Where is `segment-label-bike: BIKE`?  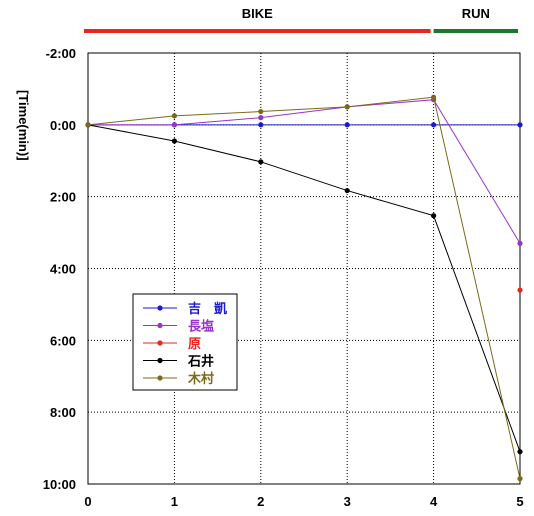
segment-label-bike: BIKE is located at coordinates (257, 13).